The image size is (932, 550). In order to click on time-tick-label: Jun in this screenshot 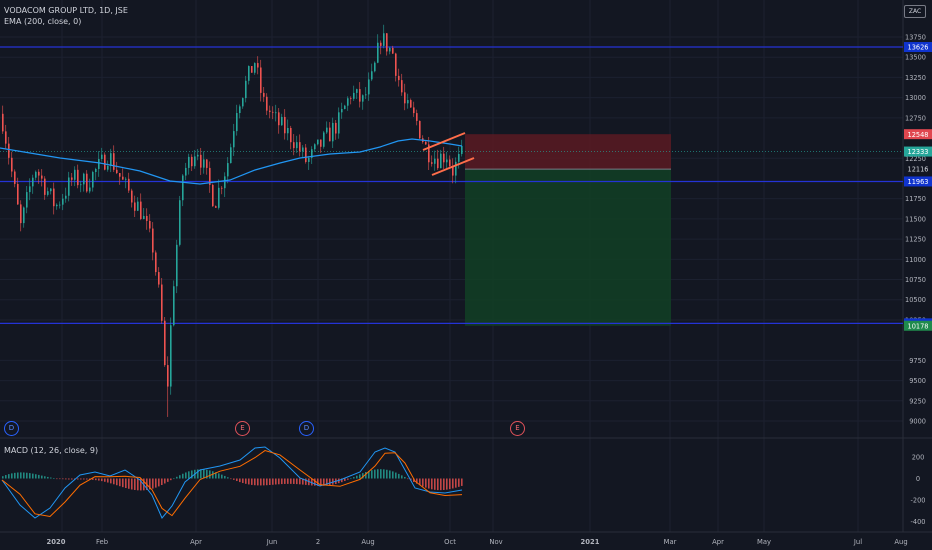, I will do `click(272, 542)`.